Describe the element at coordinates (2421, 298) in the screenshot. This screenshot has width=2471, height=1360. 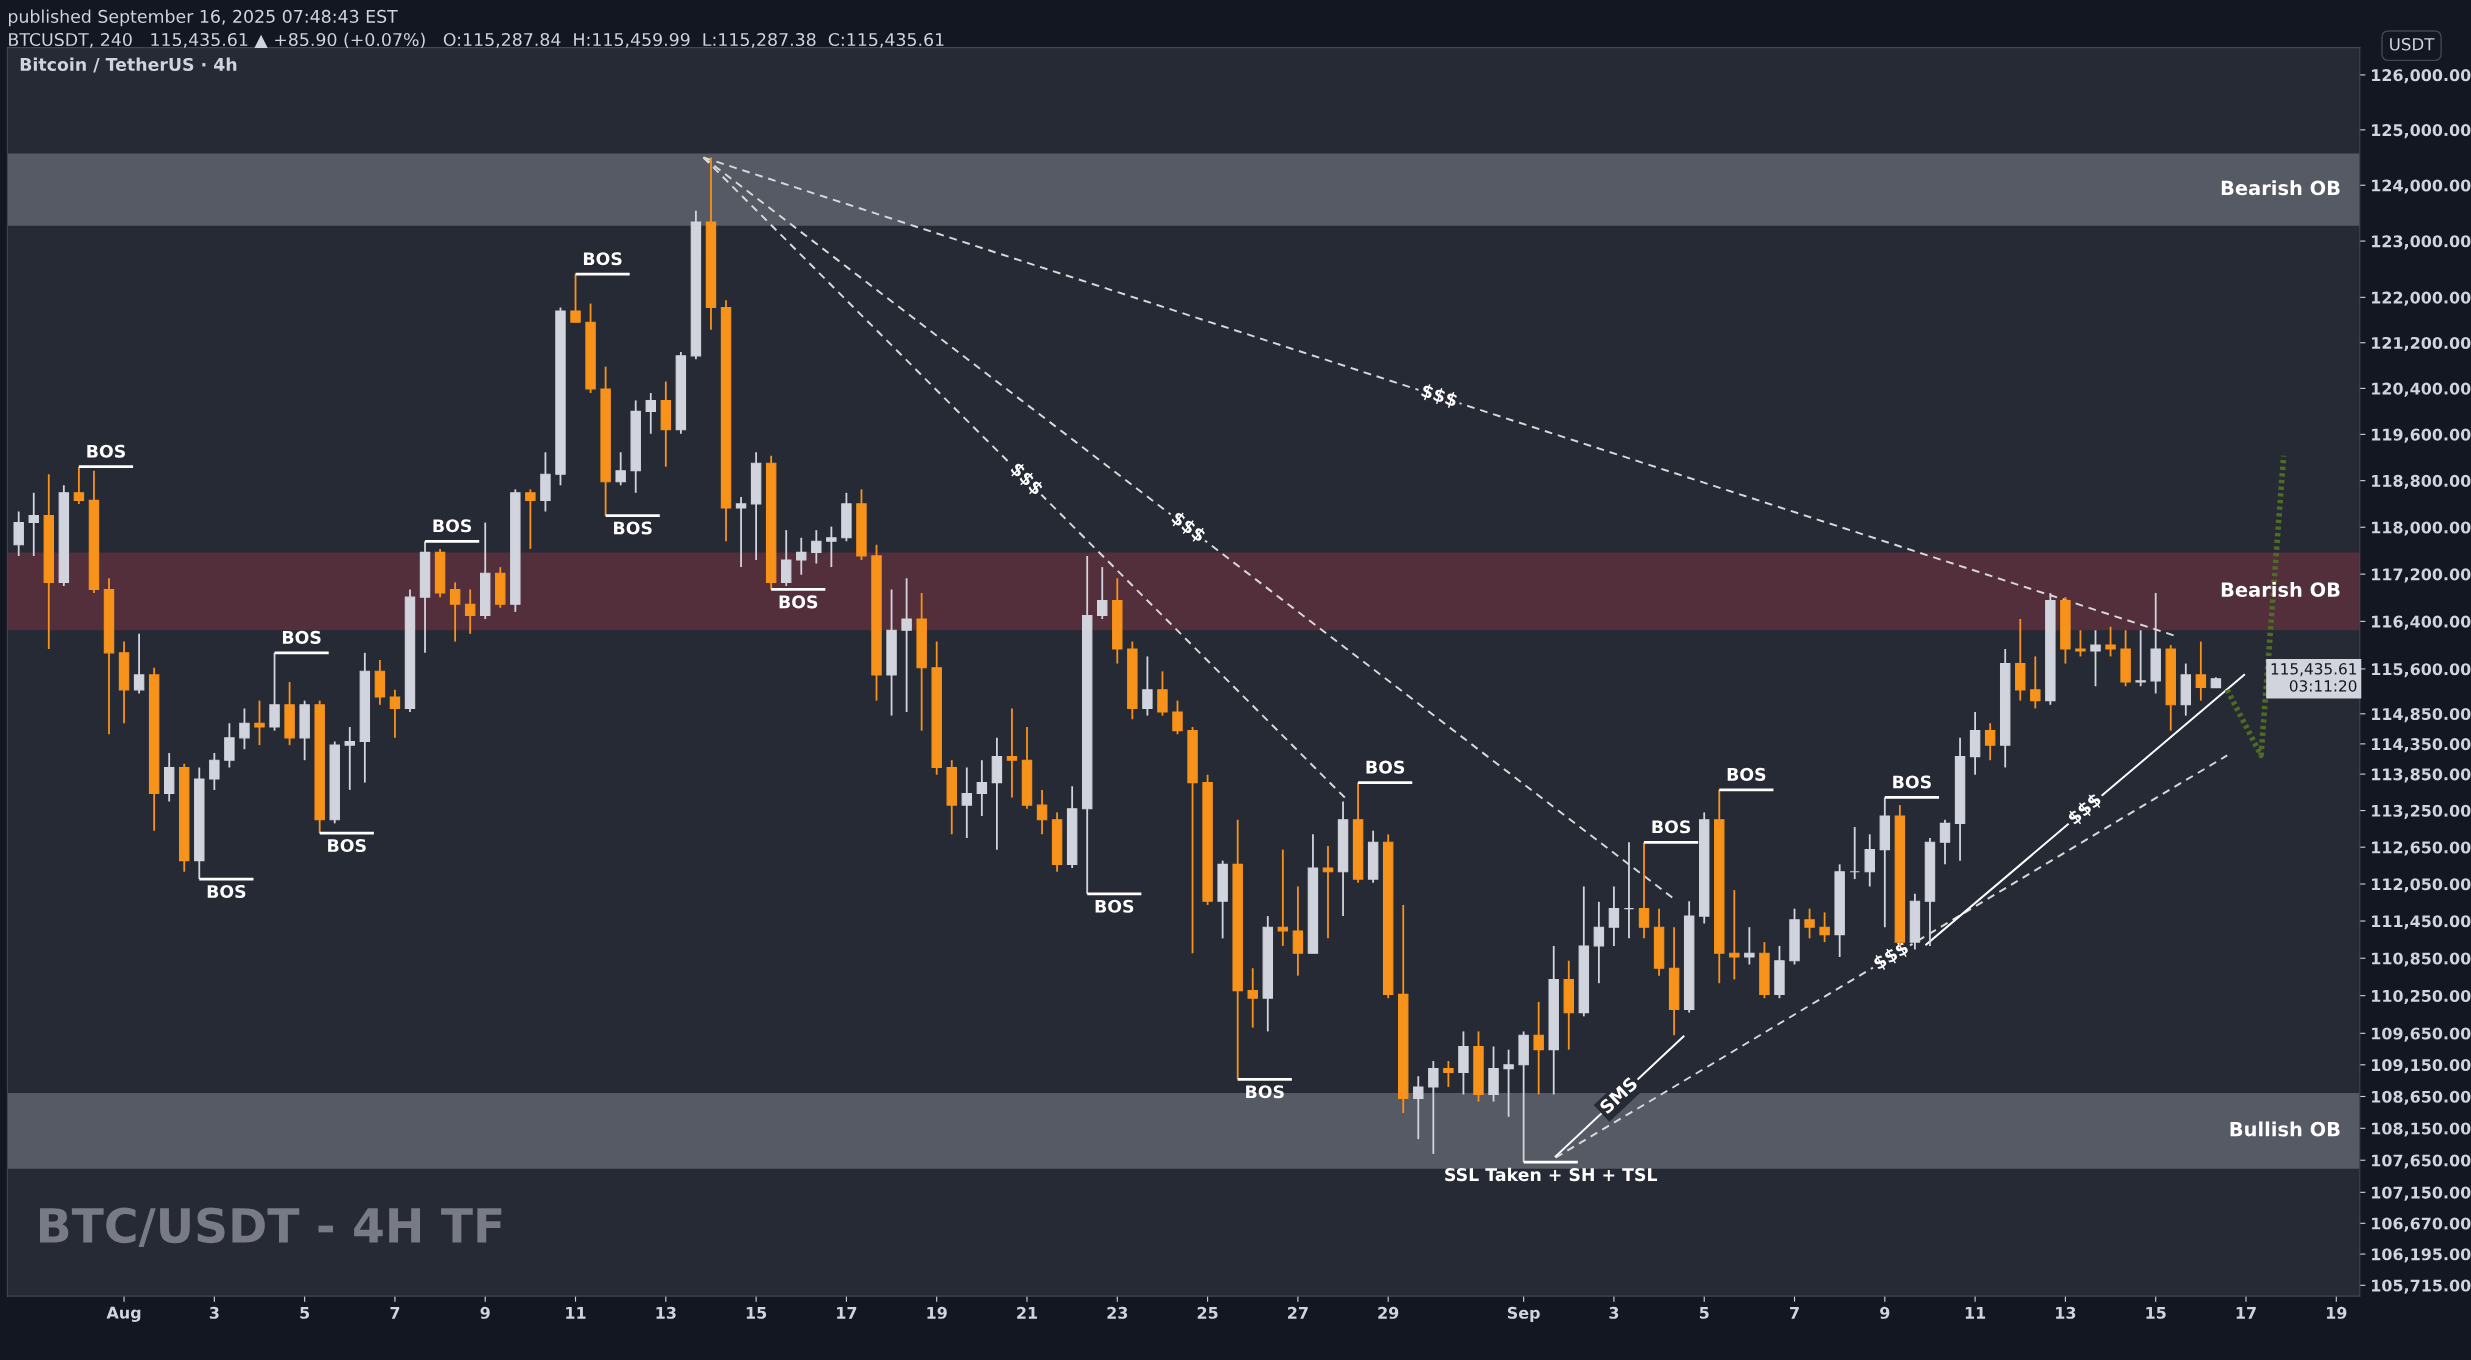
I see `y-tick-label: 122,000.00` at that location.